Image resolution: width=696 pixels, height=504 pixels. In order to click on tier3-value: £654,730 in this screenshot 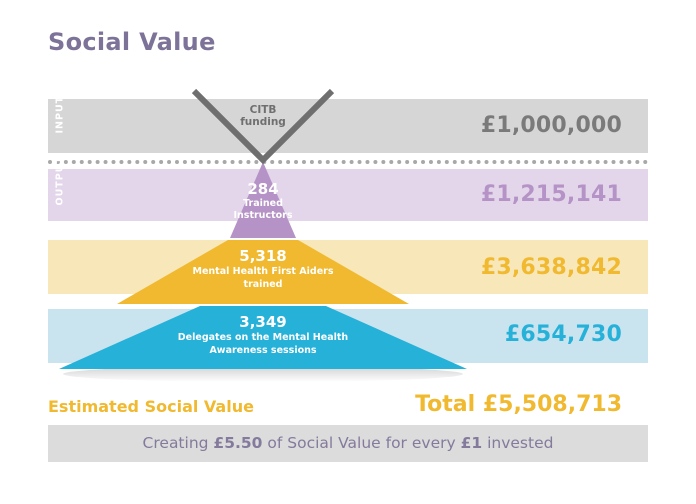, I will do `click(563, 334)`.